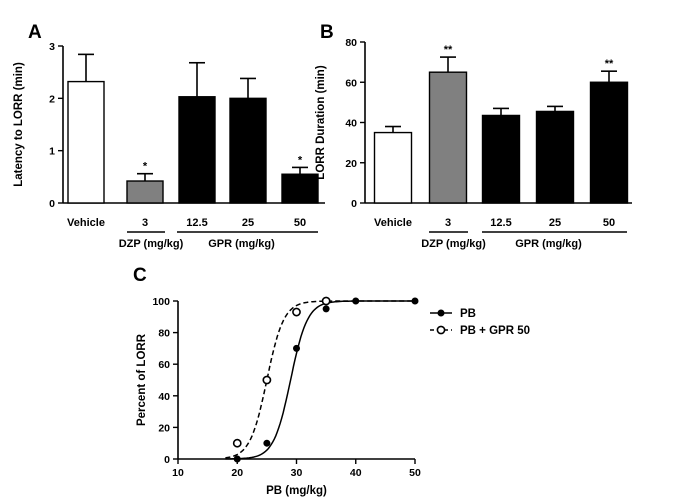 The image size is (686, 500). I want to click on x-tick-label: 30, so click(297, 473).